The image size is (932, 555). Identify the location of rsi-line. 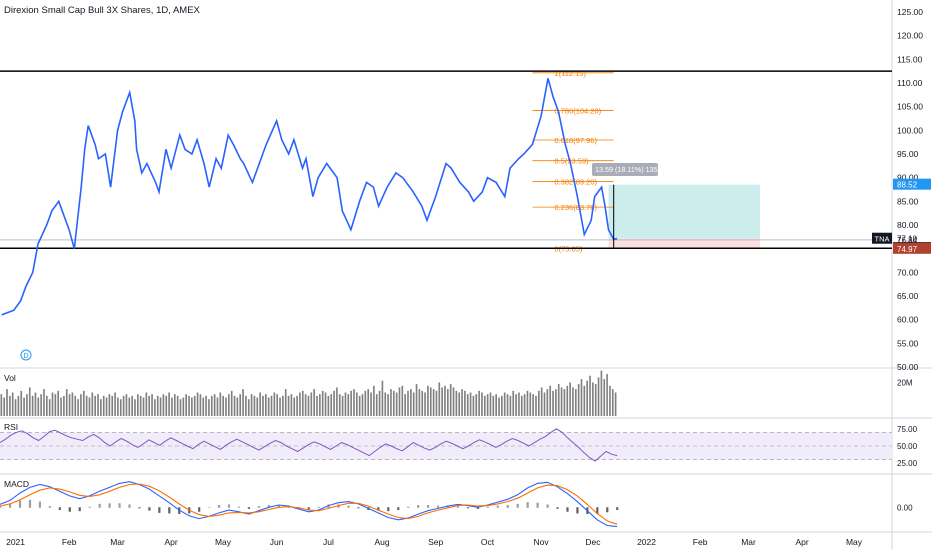
(309, 445).